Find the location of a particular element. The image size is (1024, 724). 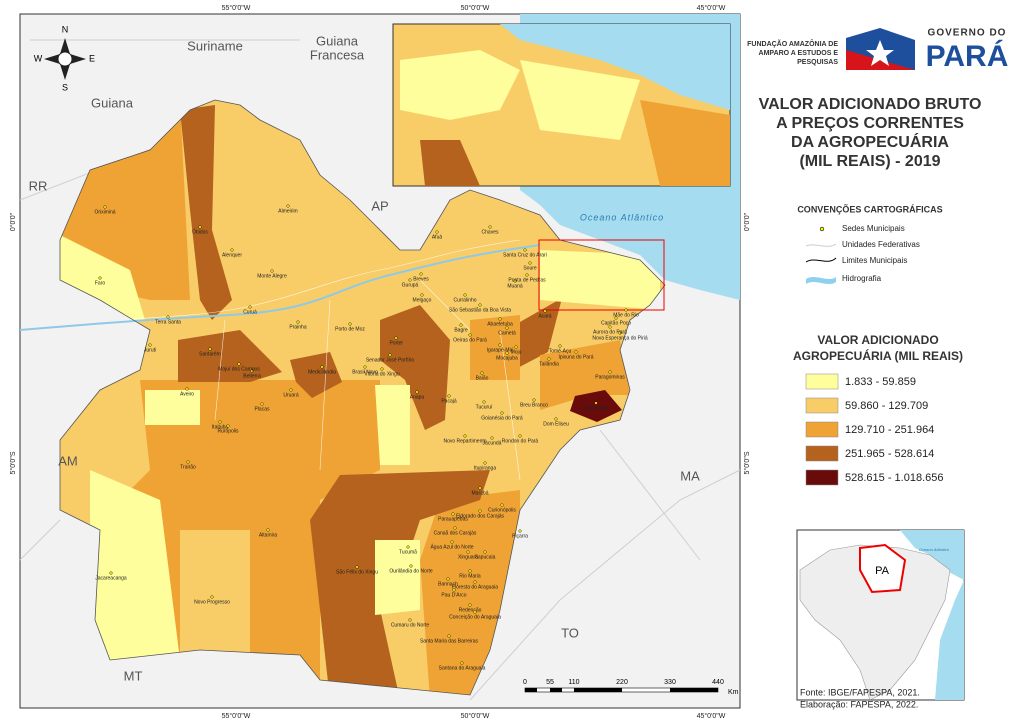

municipality-label: Placas is located at coordinates (262, 409).